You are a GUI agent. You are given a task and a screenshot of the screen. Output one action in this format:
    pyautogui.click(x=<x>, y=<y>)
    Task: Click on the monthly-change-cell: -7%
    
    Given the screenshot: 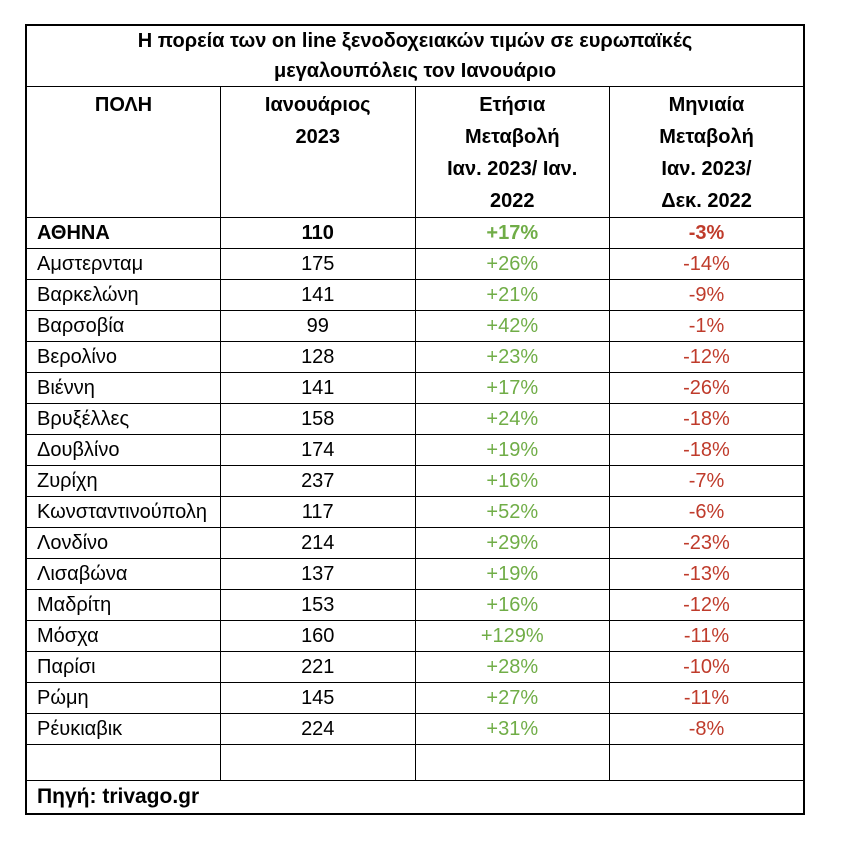 What is the action you would take?
    pyautogui.click(x=707, y=481)
    